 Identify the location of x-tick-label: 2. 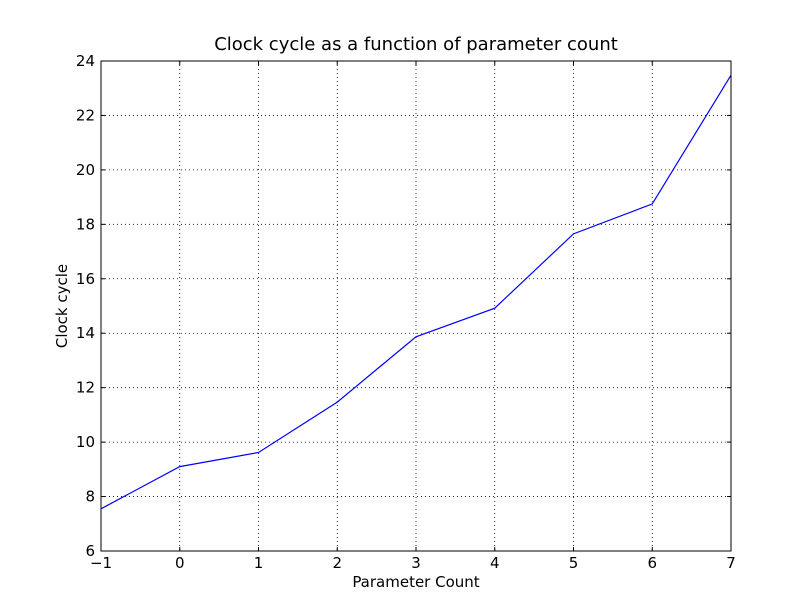
(337, 563).